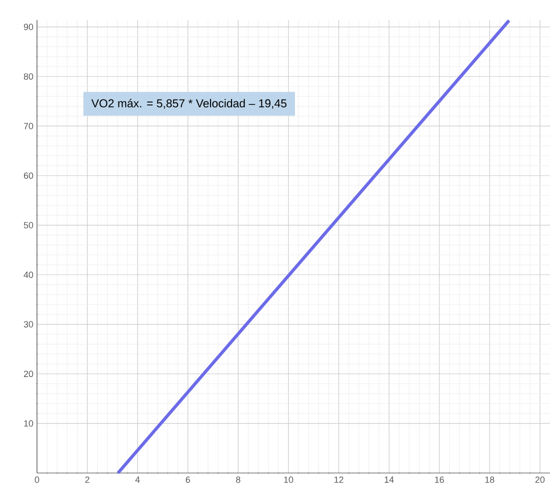 This screenshot has height=498, width=552. Describe the element at coordinates (188, 479) in the screenshot. I see `x-tick-label: 6` at that location.